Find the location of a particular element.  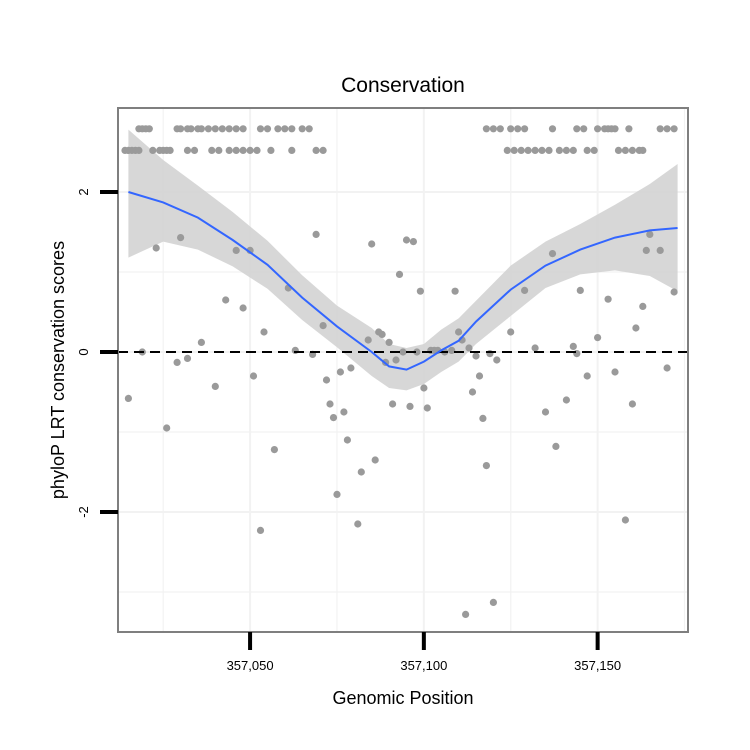

x-tick-label: 357,100 is located at coordinates (423, 665).